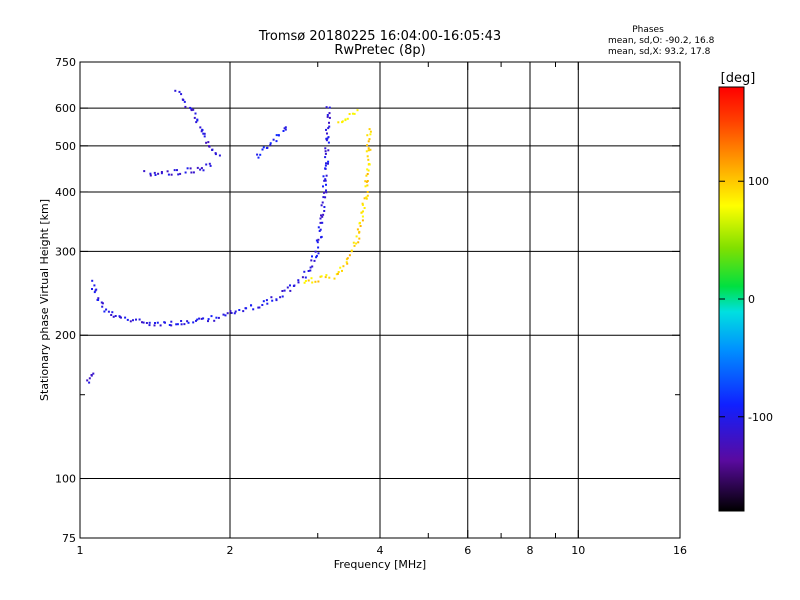  What do you see at coordinates (44, 300) in the screenshot?
I see `y-axis-label: Stationary phase Virtual Height [km]` at bounding box center [44, 300].